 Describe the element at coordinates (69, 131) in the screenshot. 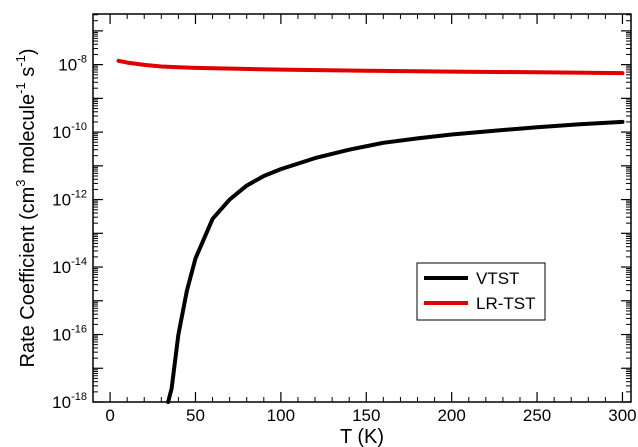

I see `y-tick-label: 10-10` at that location.